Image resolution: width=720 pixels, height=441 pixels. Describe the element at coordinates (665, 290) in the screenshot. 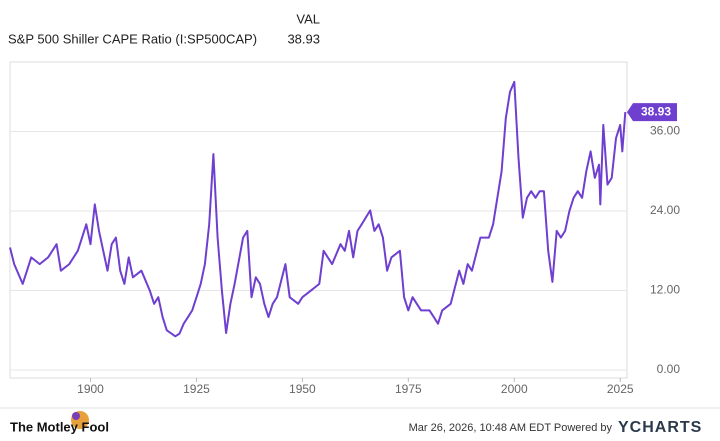

I see `y-tick-label: 12.00` at that location.